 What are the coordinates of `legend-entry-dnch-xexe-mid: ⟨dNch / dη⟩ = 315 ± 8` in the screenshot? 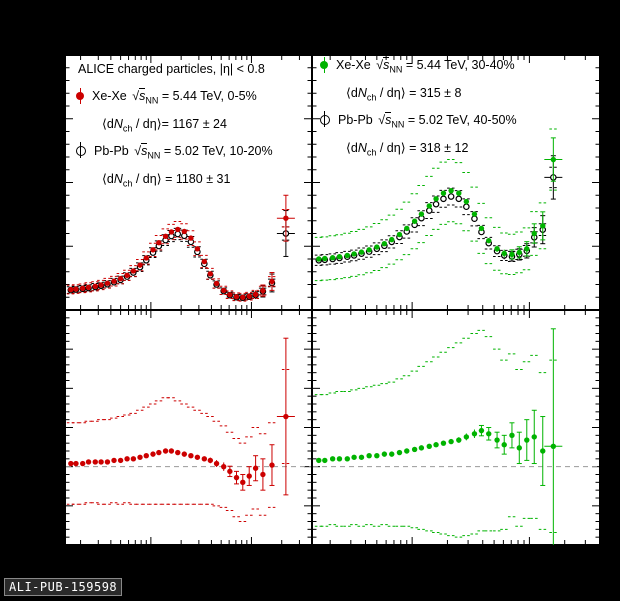 It's located at (404, 94).